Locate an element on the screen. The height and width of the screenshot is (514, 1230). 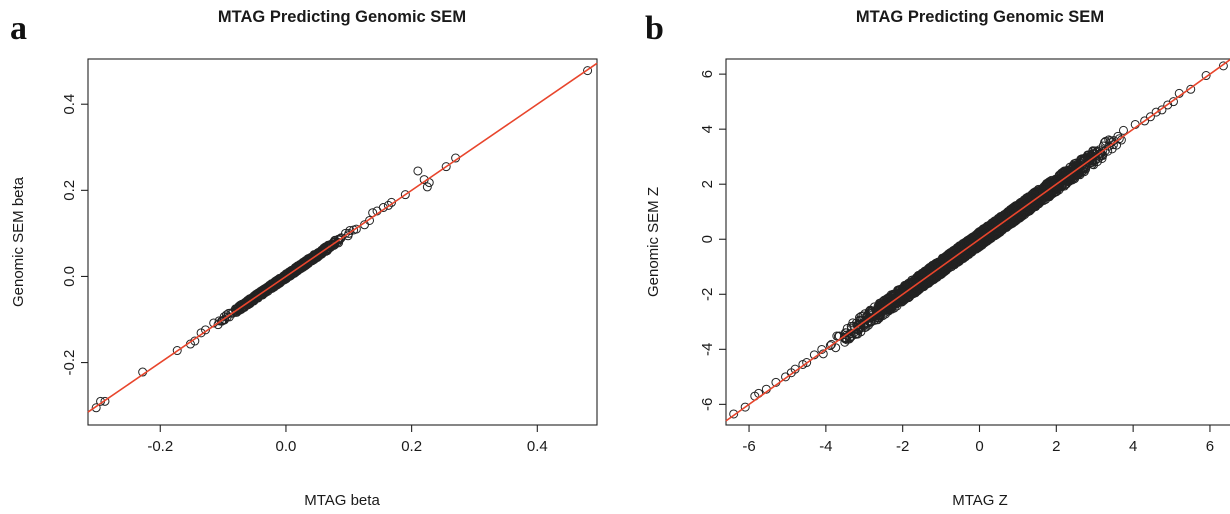
y-tick-label-a: 0.2 is located at coordinates (69, 190).